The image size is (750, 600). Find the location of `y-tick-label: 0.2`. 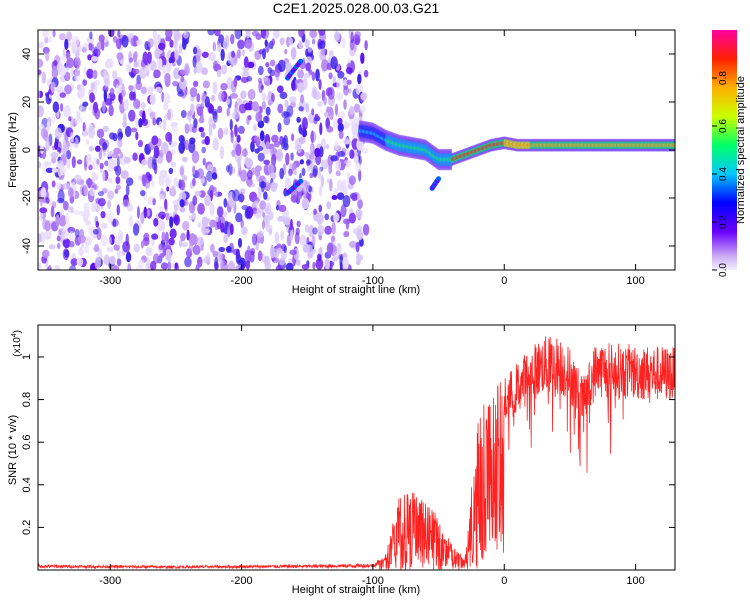

y-tick-label: 0.2 is located at coordinates (27, 527).